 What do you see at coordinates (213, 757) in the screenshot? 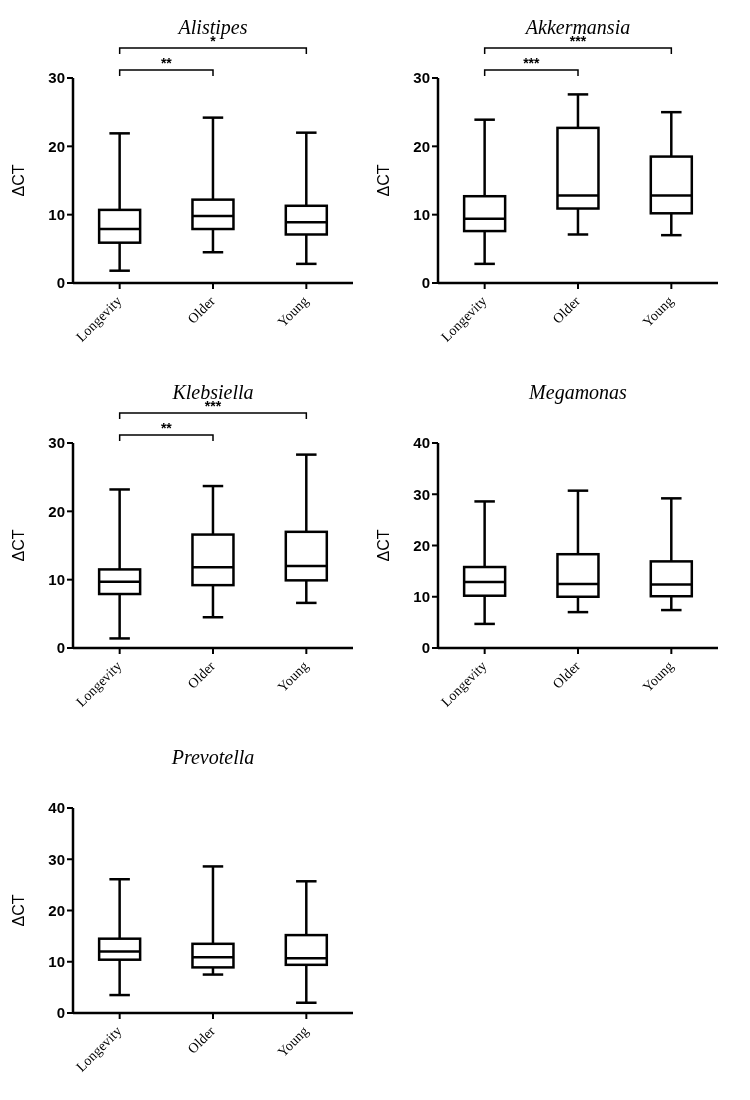
I see `chart-title: Prevotella` at bounding box center [213, 757].